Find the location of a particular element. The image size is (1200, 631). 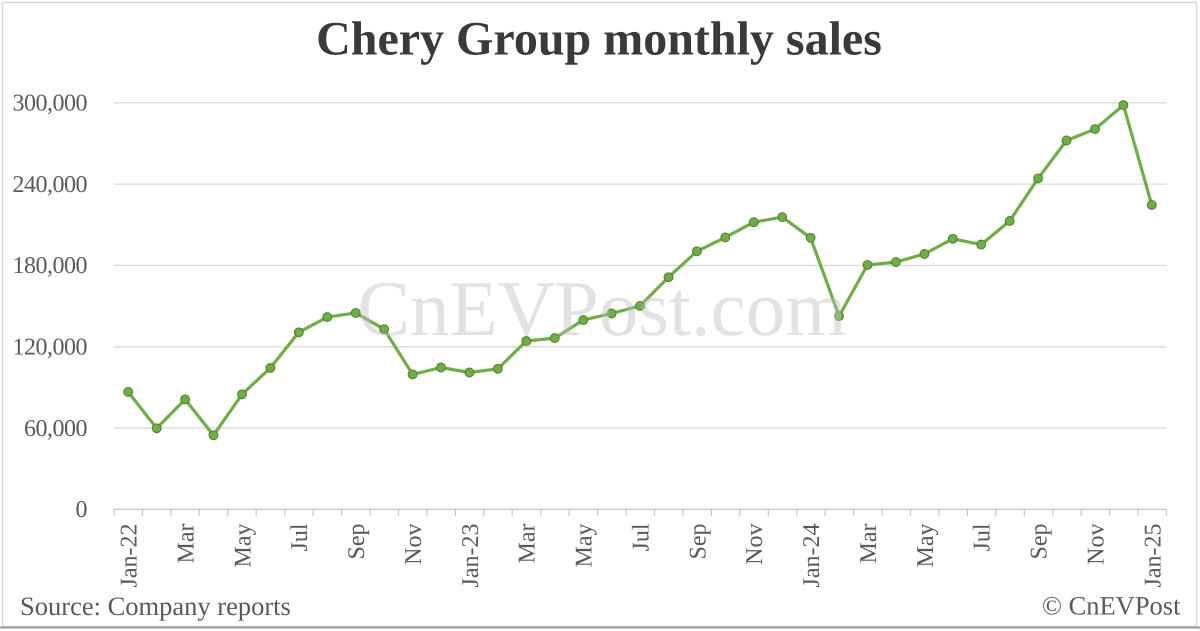

svg-text: Jan-22 is located at coordinates (130, 556).